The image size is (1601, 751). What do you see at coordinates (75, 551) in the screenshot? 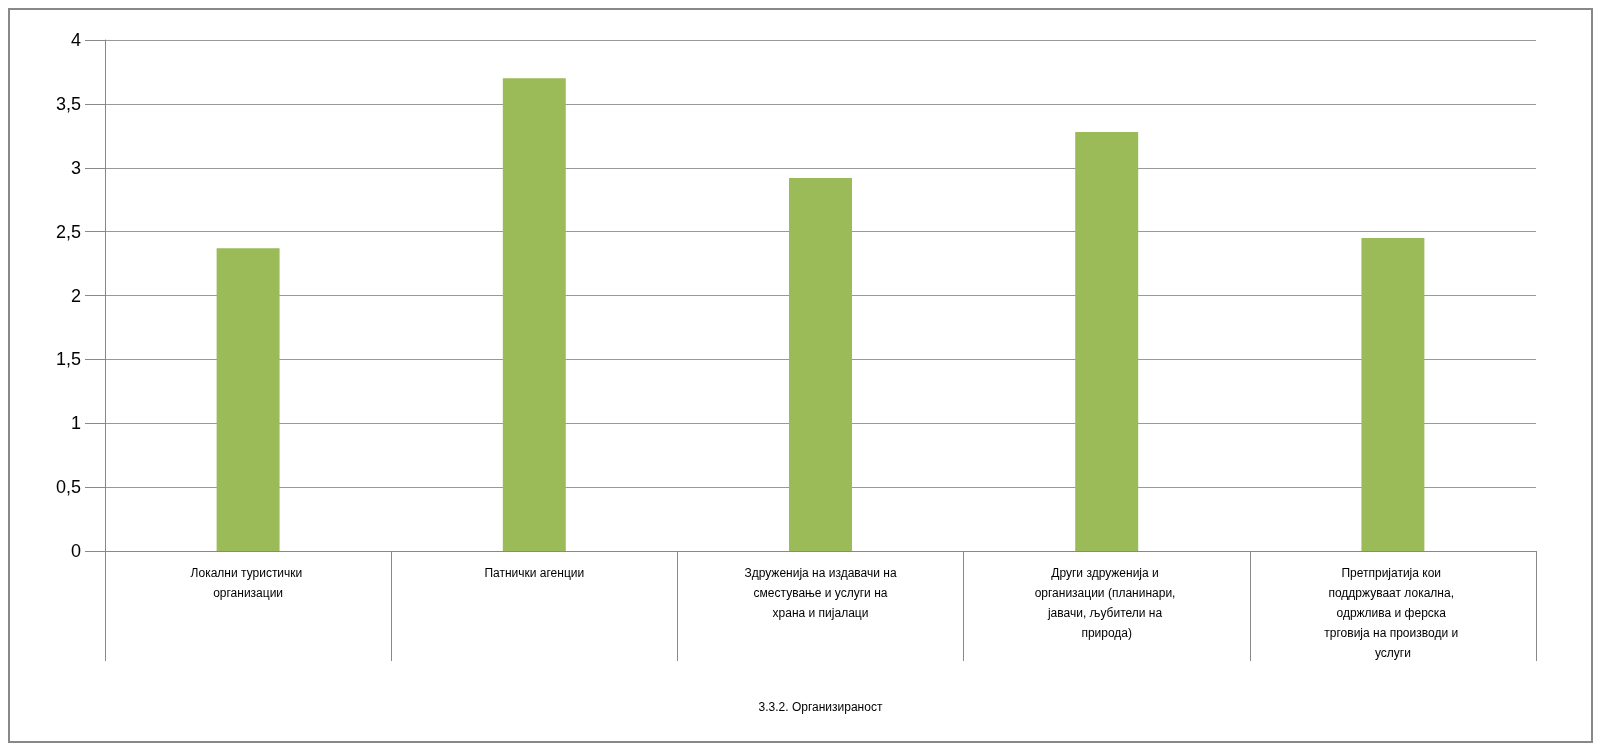
I see `y-tick-label: 0` at bounding box center [75, 551].